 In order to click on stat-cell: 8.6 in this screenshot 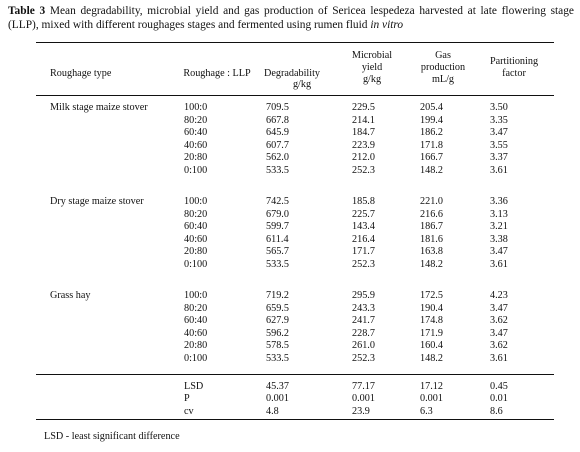, I will do `click(496, 411)`.